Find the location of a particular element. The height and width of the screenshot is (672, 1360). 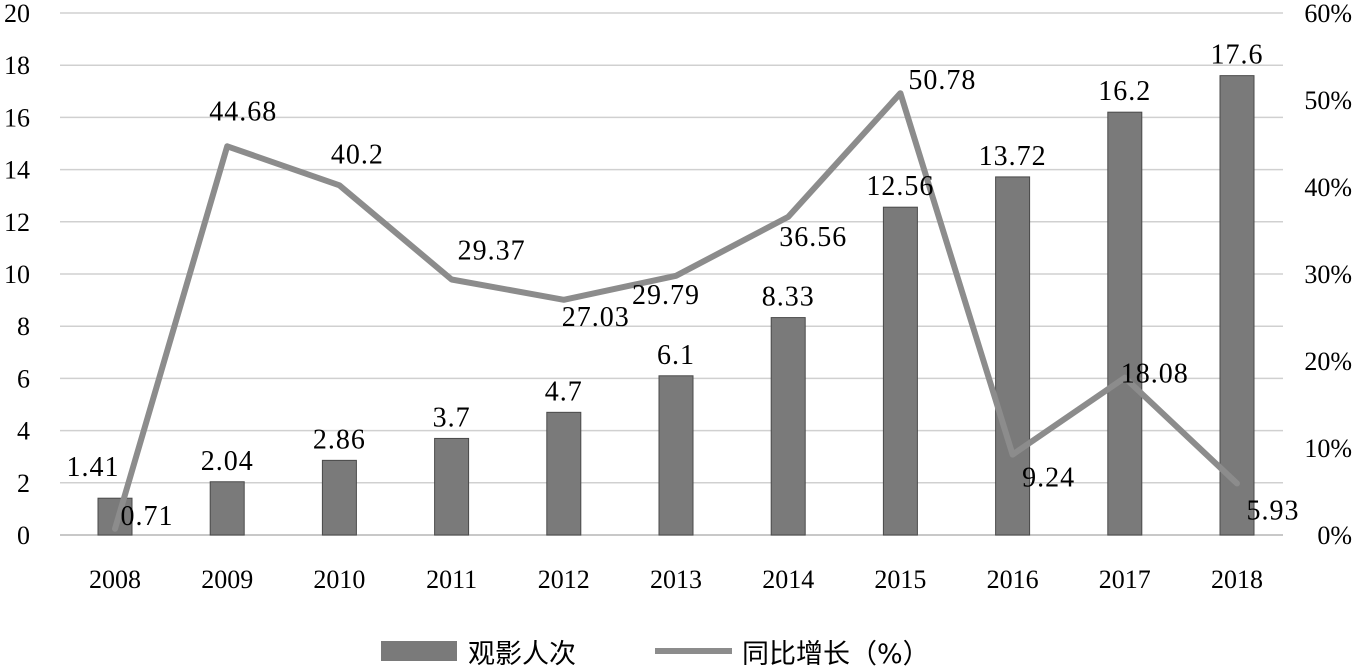

y-right-tick-label: 50% is located at coordinates (1328, 100).